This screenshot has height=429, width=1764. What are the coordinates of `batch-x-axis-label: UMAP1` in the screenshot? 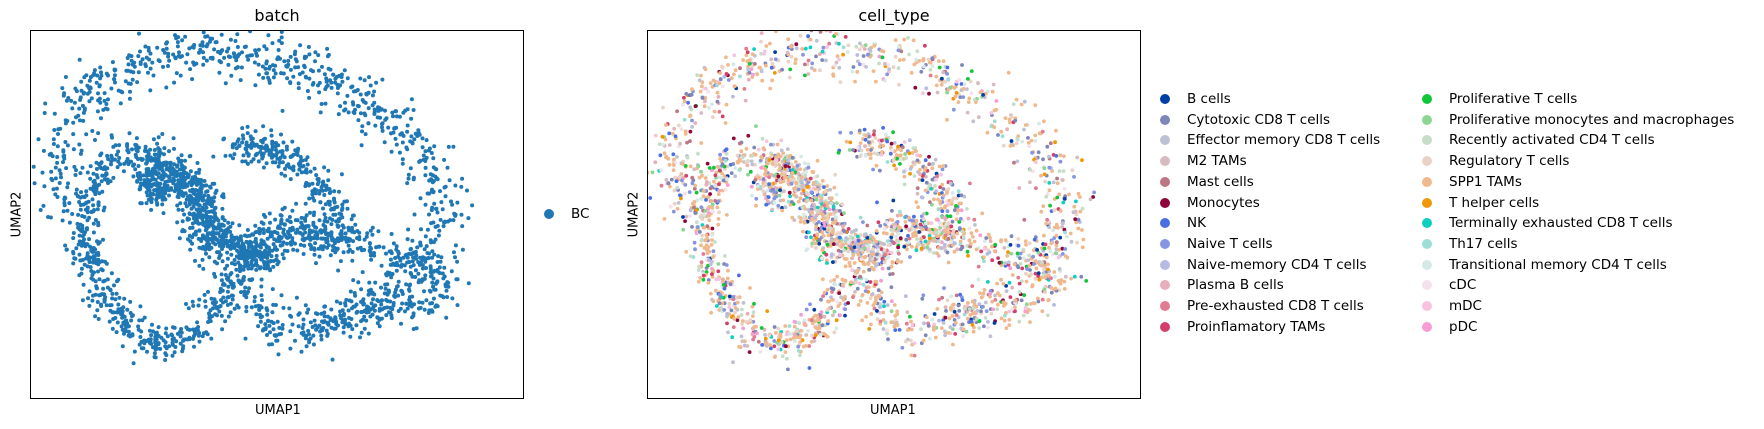 It's located at (278, 410).